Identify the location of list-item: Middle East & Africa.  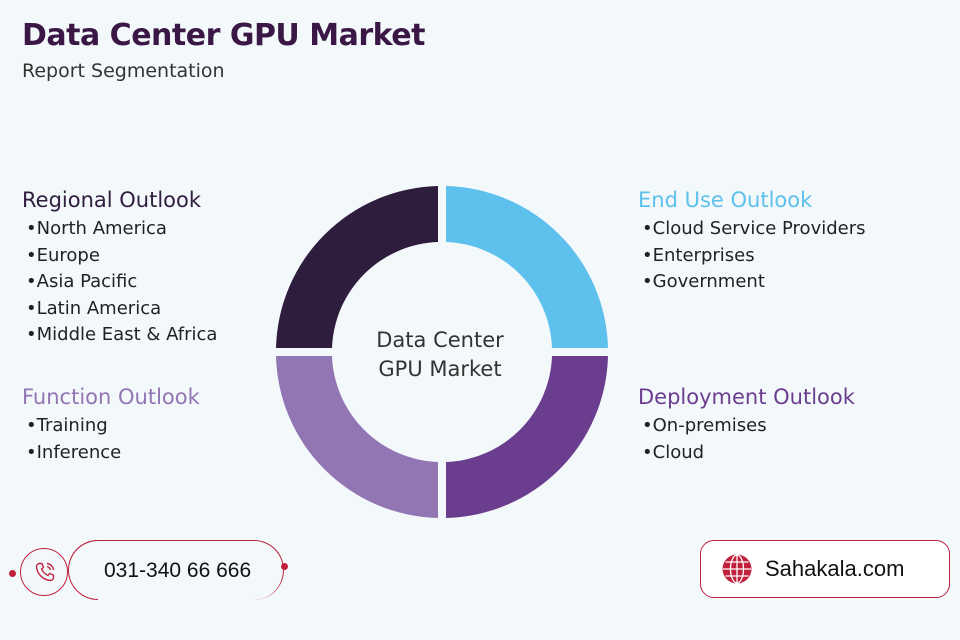
(120, 335).